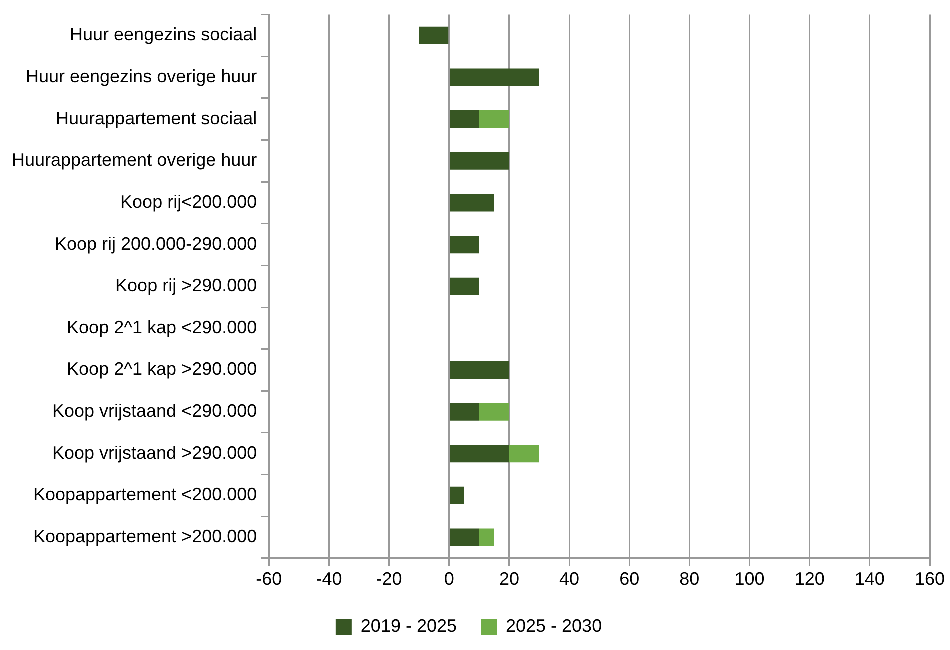 Image resolution: width=950 pixels, height=650 pixels. What do you see at coordinates (389, 579) in the screenshot?
I see `x-tick-label: -20` at bounding box center [389, 579].